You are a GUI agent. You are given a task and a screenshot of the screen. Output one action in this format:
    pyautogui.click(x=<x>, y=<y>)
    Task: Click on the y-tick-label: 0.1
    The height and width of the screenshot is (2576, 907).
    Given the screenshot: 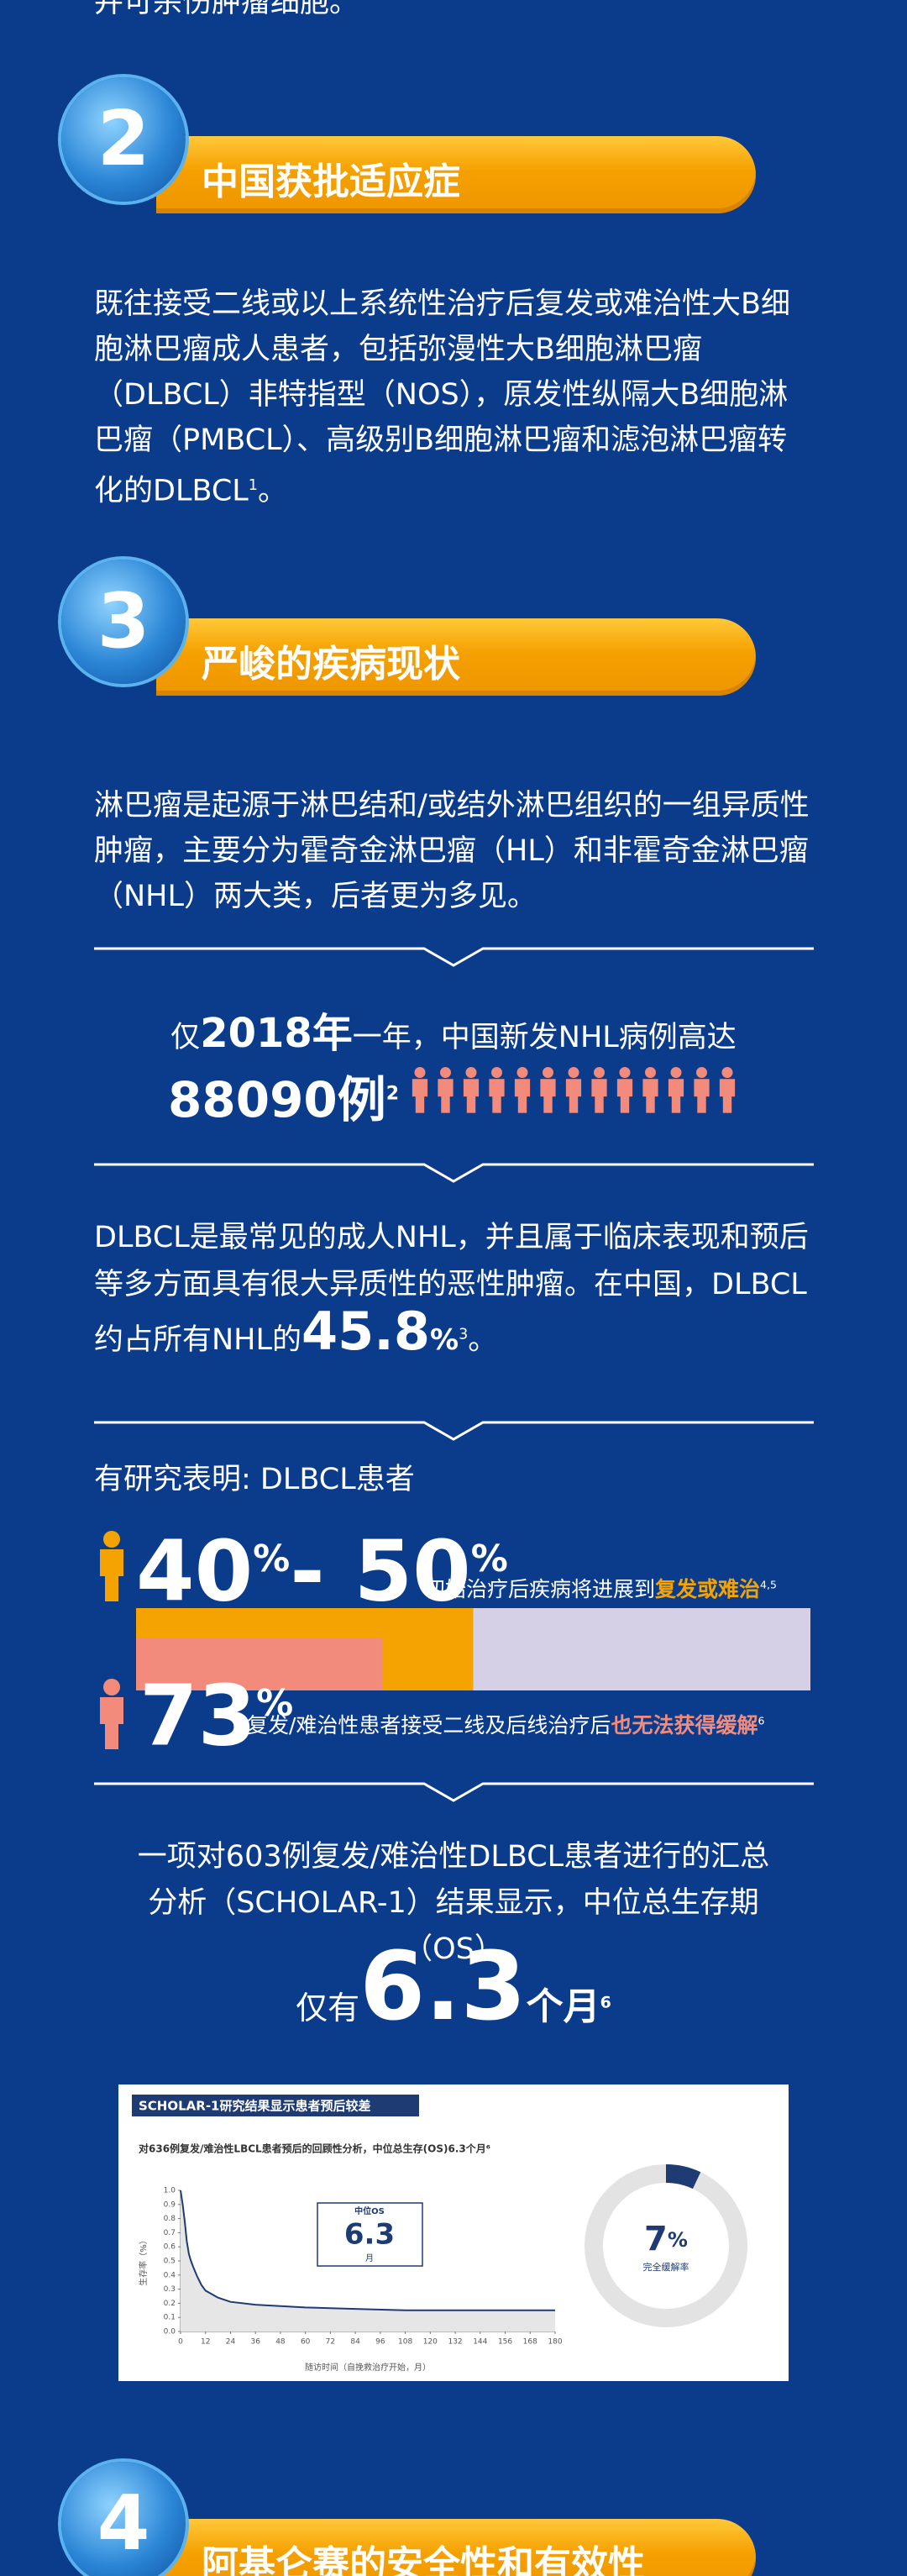 What is the action you would take?
    pyautogui.click(x=170, y=2318)
    